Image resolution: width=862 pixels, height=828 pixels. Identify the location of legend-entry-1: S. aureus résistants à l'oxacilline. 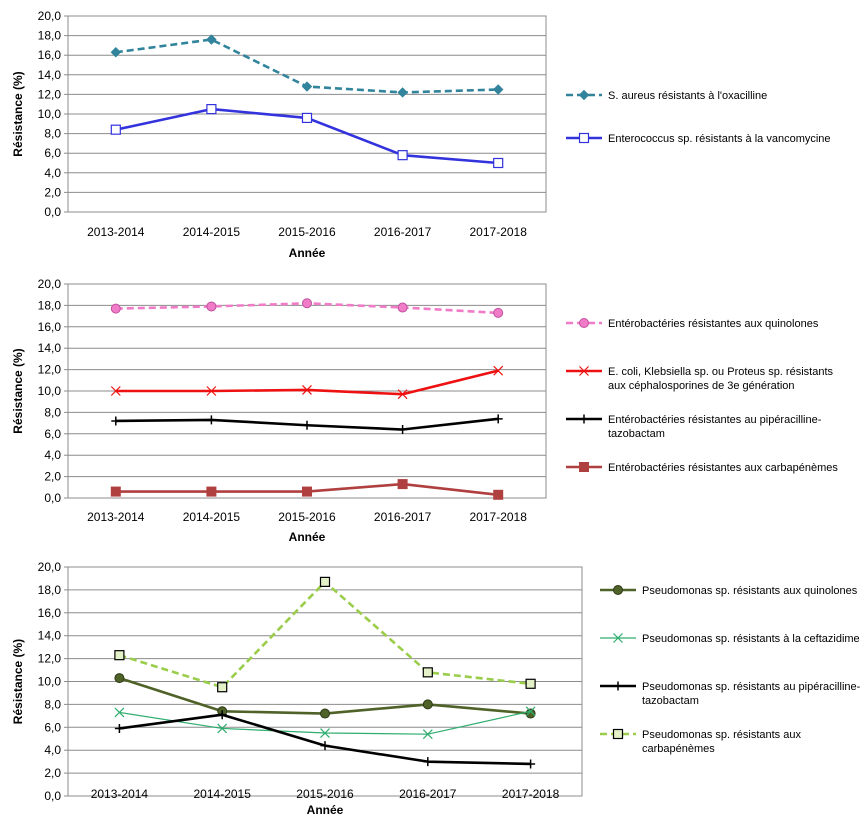
(666, 95).